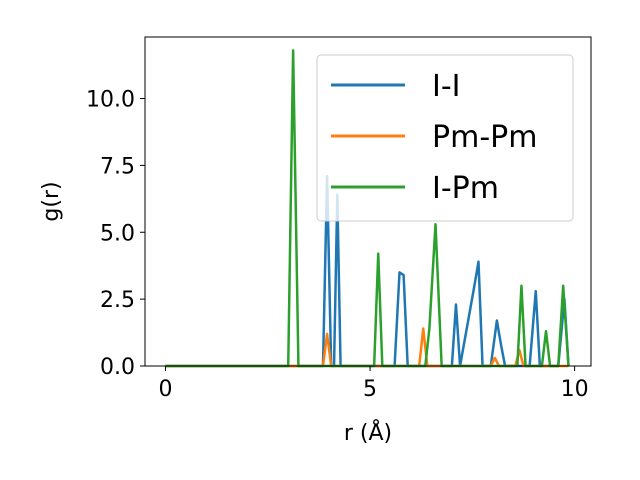 This screenshot has height=480, width=640. I want to click on legend-label-1: Pm-Pm, so click(484, 137).